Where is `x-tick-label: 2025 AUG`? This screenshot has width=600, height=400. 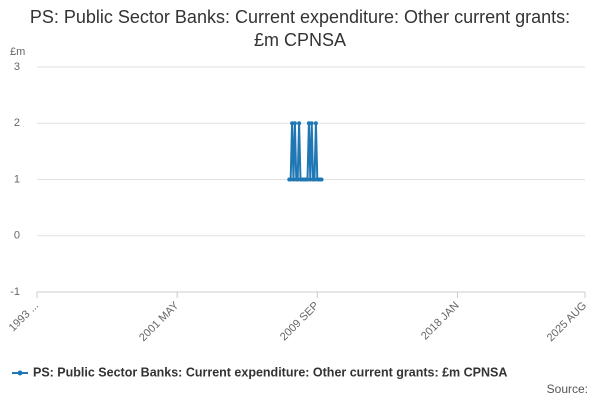 x-tick-label: 2025 AUG is located at coordinates (567, 322).